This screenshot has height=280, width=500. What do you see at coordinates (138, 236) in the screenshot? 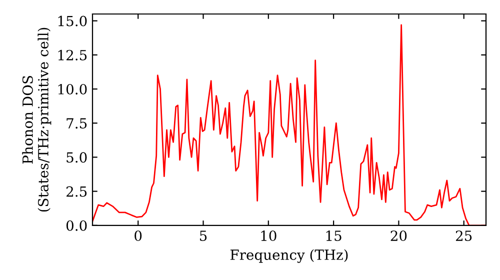
I see `x-tick-label: 0` at bounding box center [138, 236].